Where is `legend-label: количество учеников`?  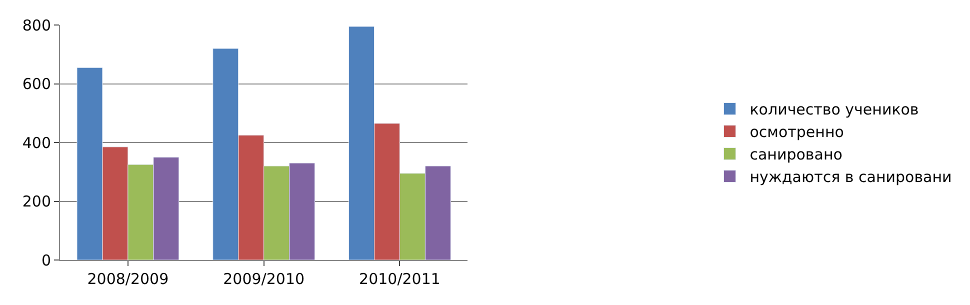
legend-label: количество учеников is located at coordinates (834, 109).